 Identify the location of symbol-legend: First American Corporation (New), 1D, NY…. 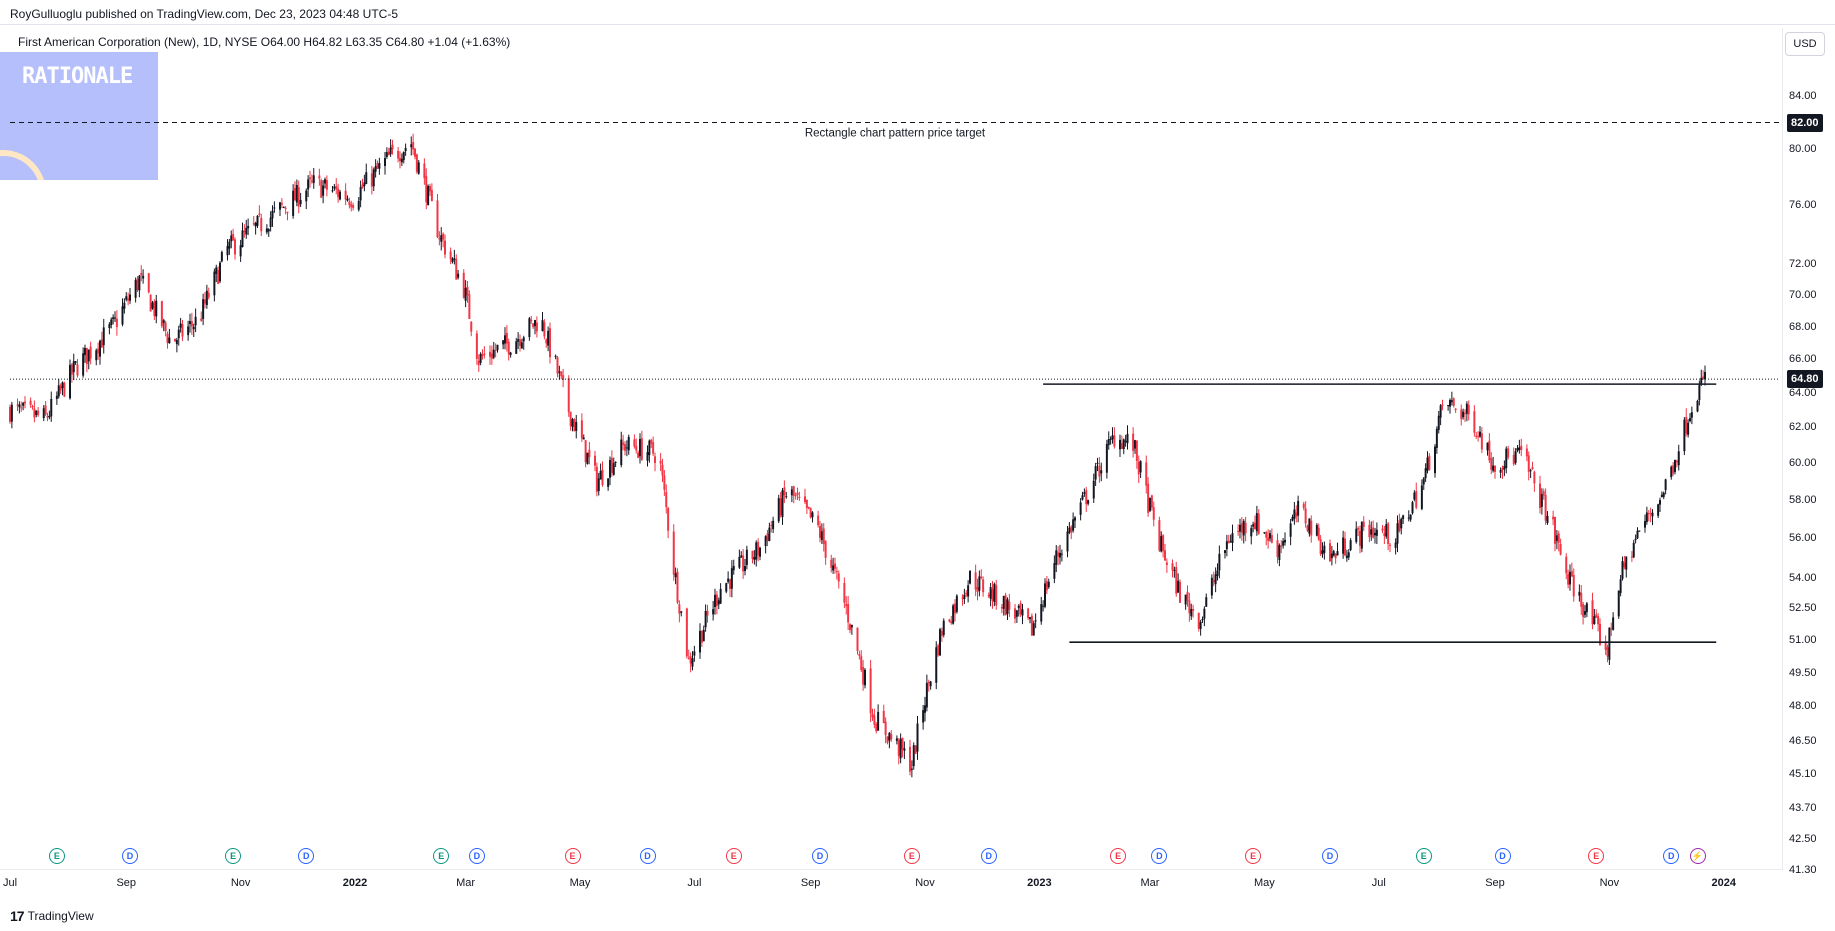
(264, 42).